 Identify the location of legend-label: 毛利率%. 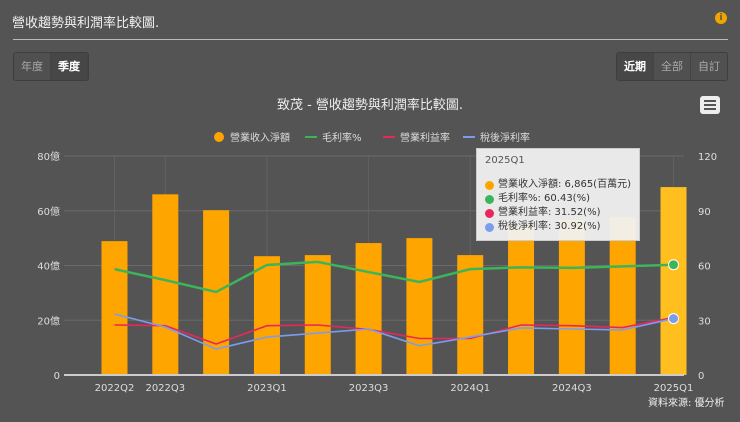
(342, 137).